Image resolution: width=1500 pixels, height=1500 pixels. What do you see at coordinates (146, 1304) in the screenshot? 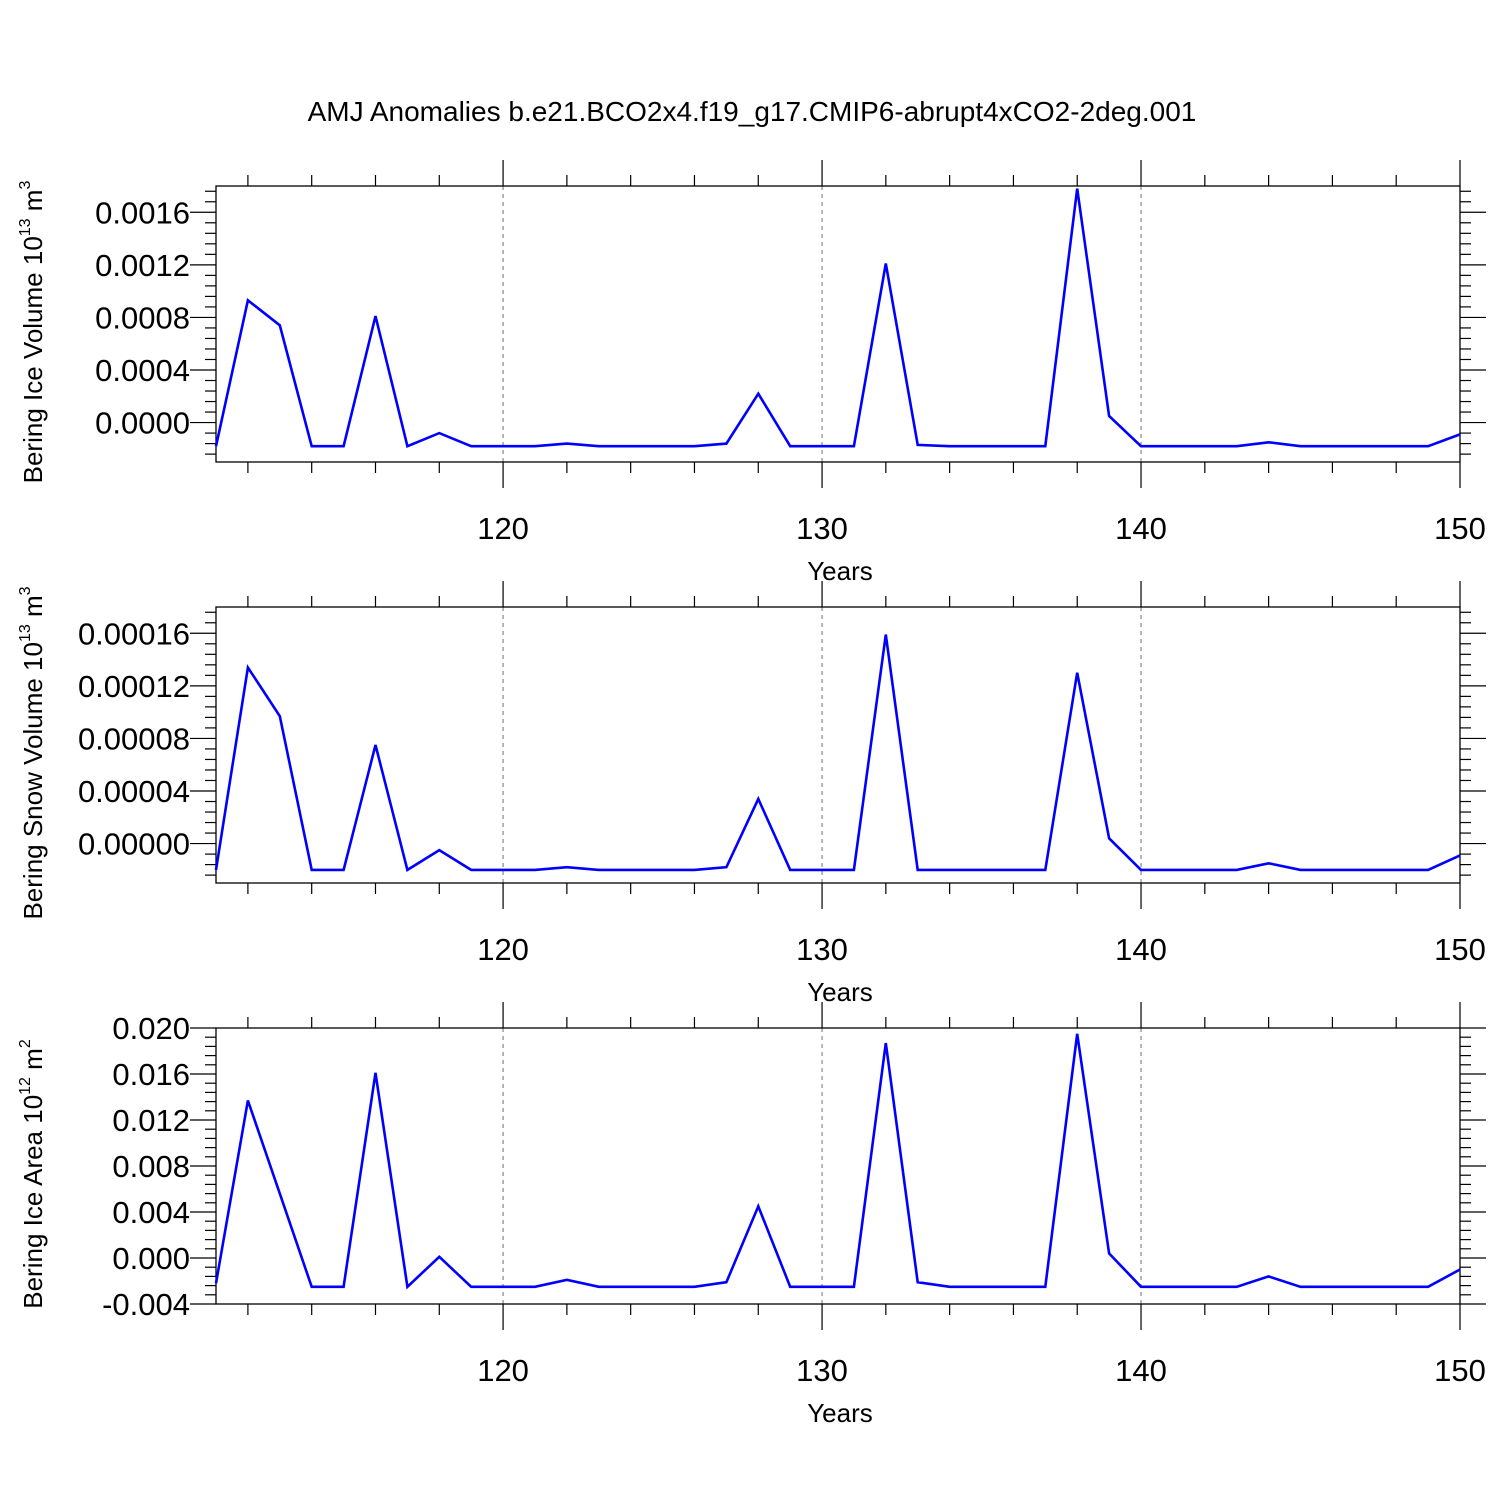
I see `y-tick-label: -0.004` at bounding box center [146, 1304].